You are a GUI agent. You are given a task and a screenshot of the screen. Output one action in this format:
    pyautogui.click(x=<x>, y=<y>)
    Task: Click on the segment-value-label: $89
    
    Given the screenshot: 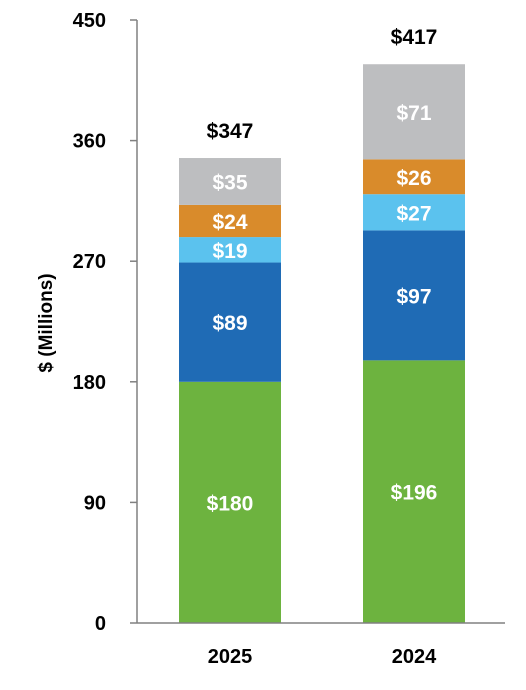 What is the action you would take?
    pyautogui.click(x=229, y=323)
    